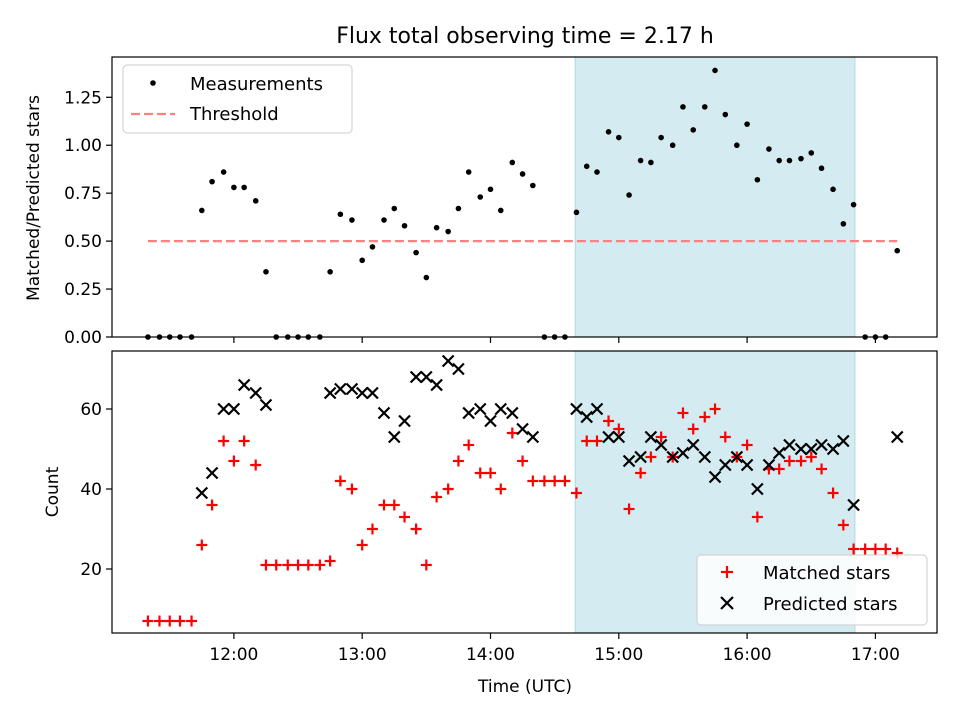 The image size is (960, 720). I want to click on x-tick-label: 15:00, so click(618, 655).